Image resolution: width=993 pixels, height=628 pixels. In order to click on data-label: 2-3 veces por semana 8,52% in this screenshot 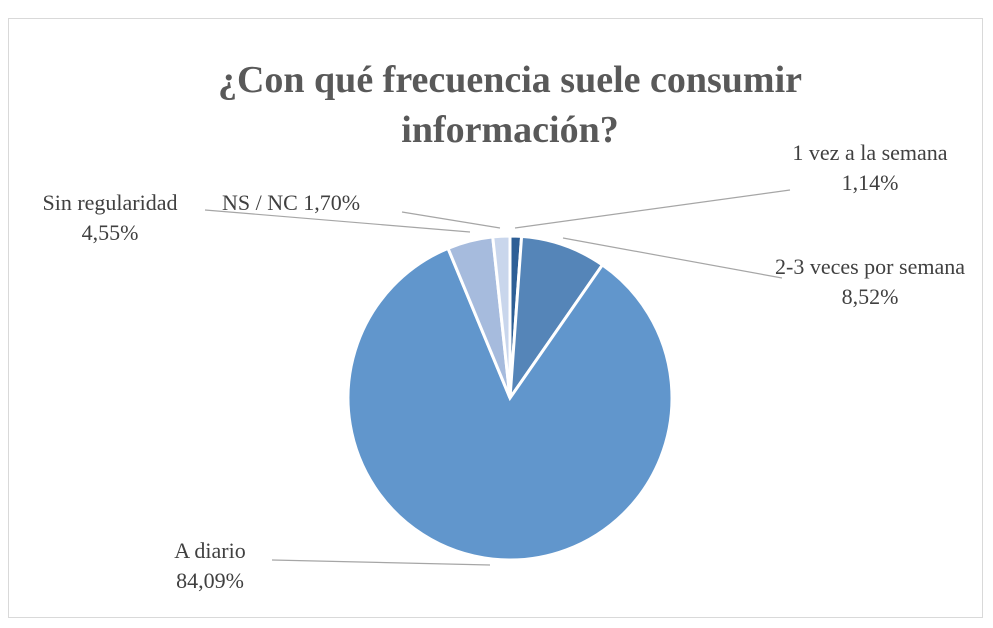, I will do `click(870, 282)`.